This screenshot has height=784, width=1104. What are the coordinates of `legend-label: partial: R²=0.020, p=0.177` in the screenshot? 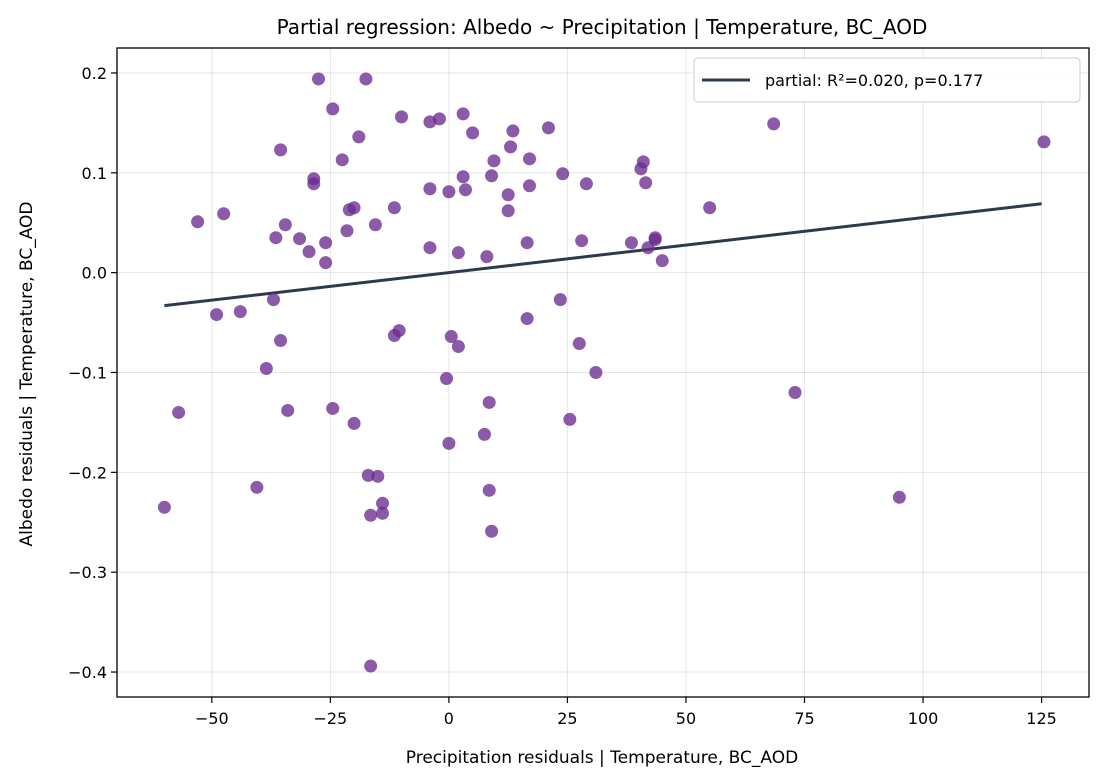 It's located at (874, 80).